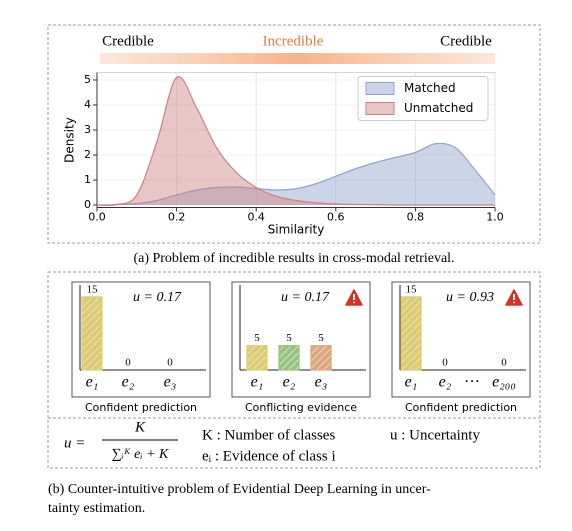 The width and height of the screenshot is (572, 531). Describe the element at coordinates (140, 454) in the screenshot. I see `formula-denominator: ∑ᵢᴷ eᵢ + K` at that location.